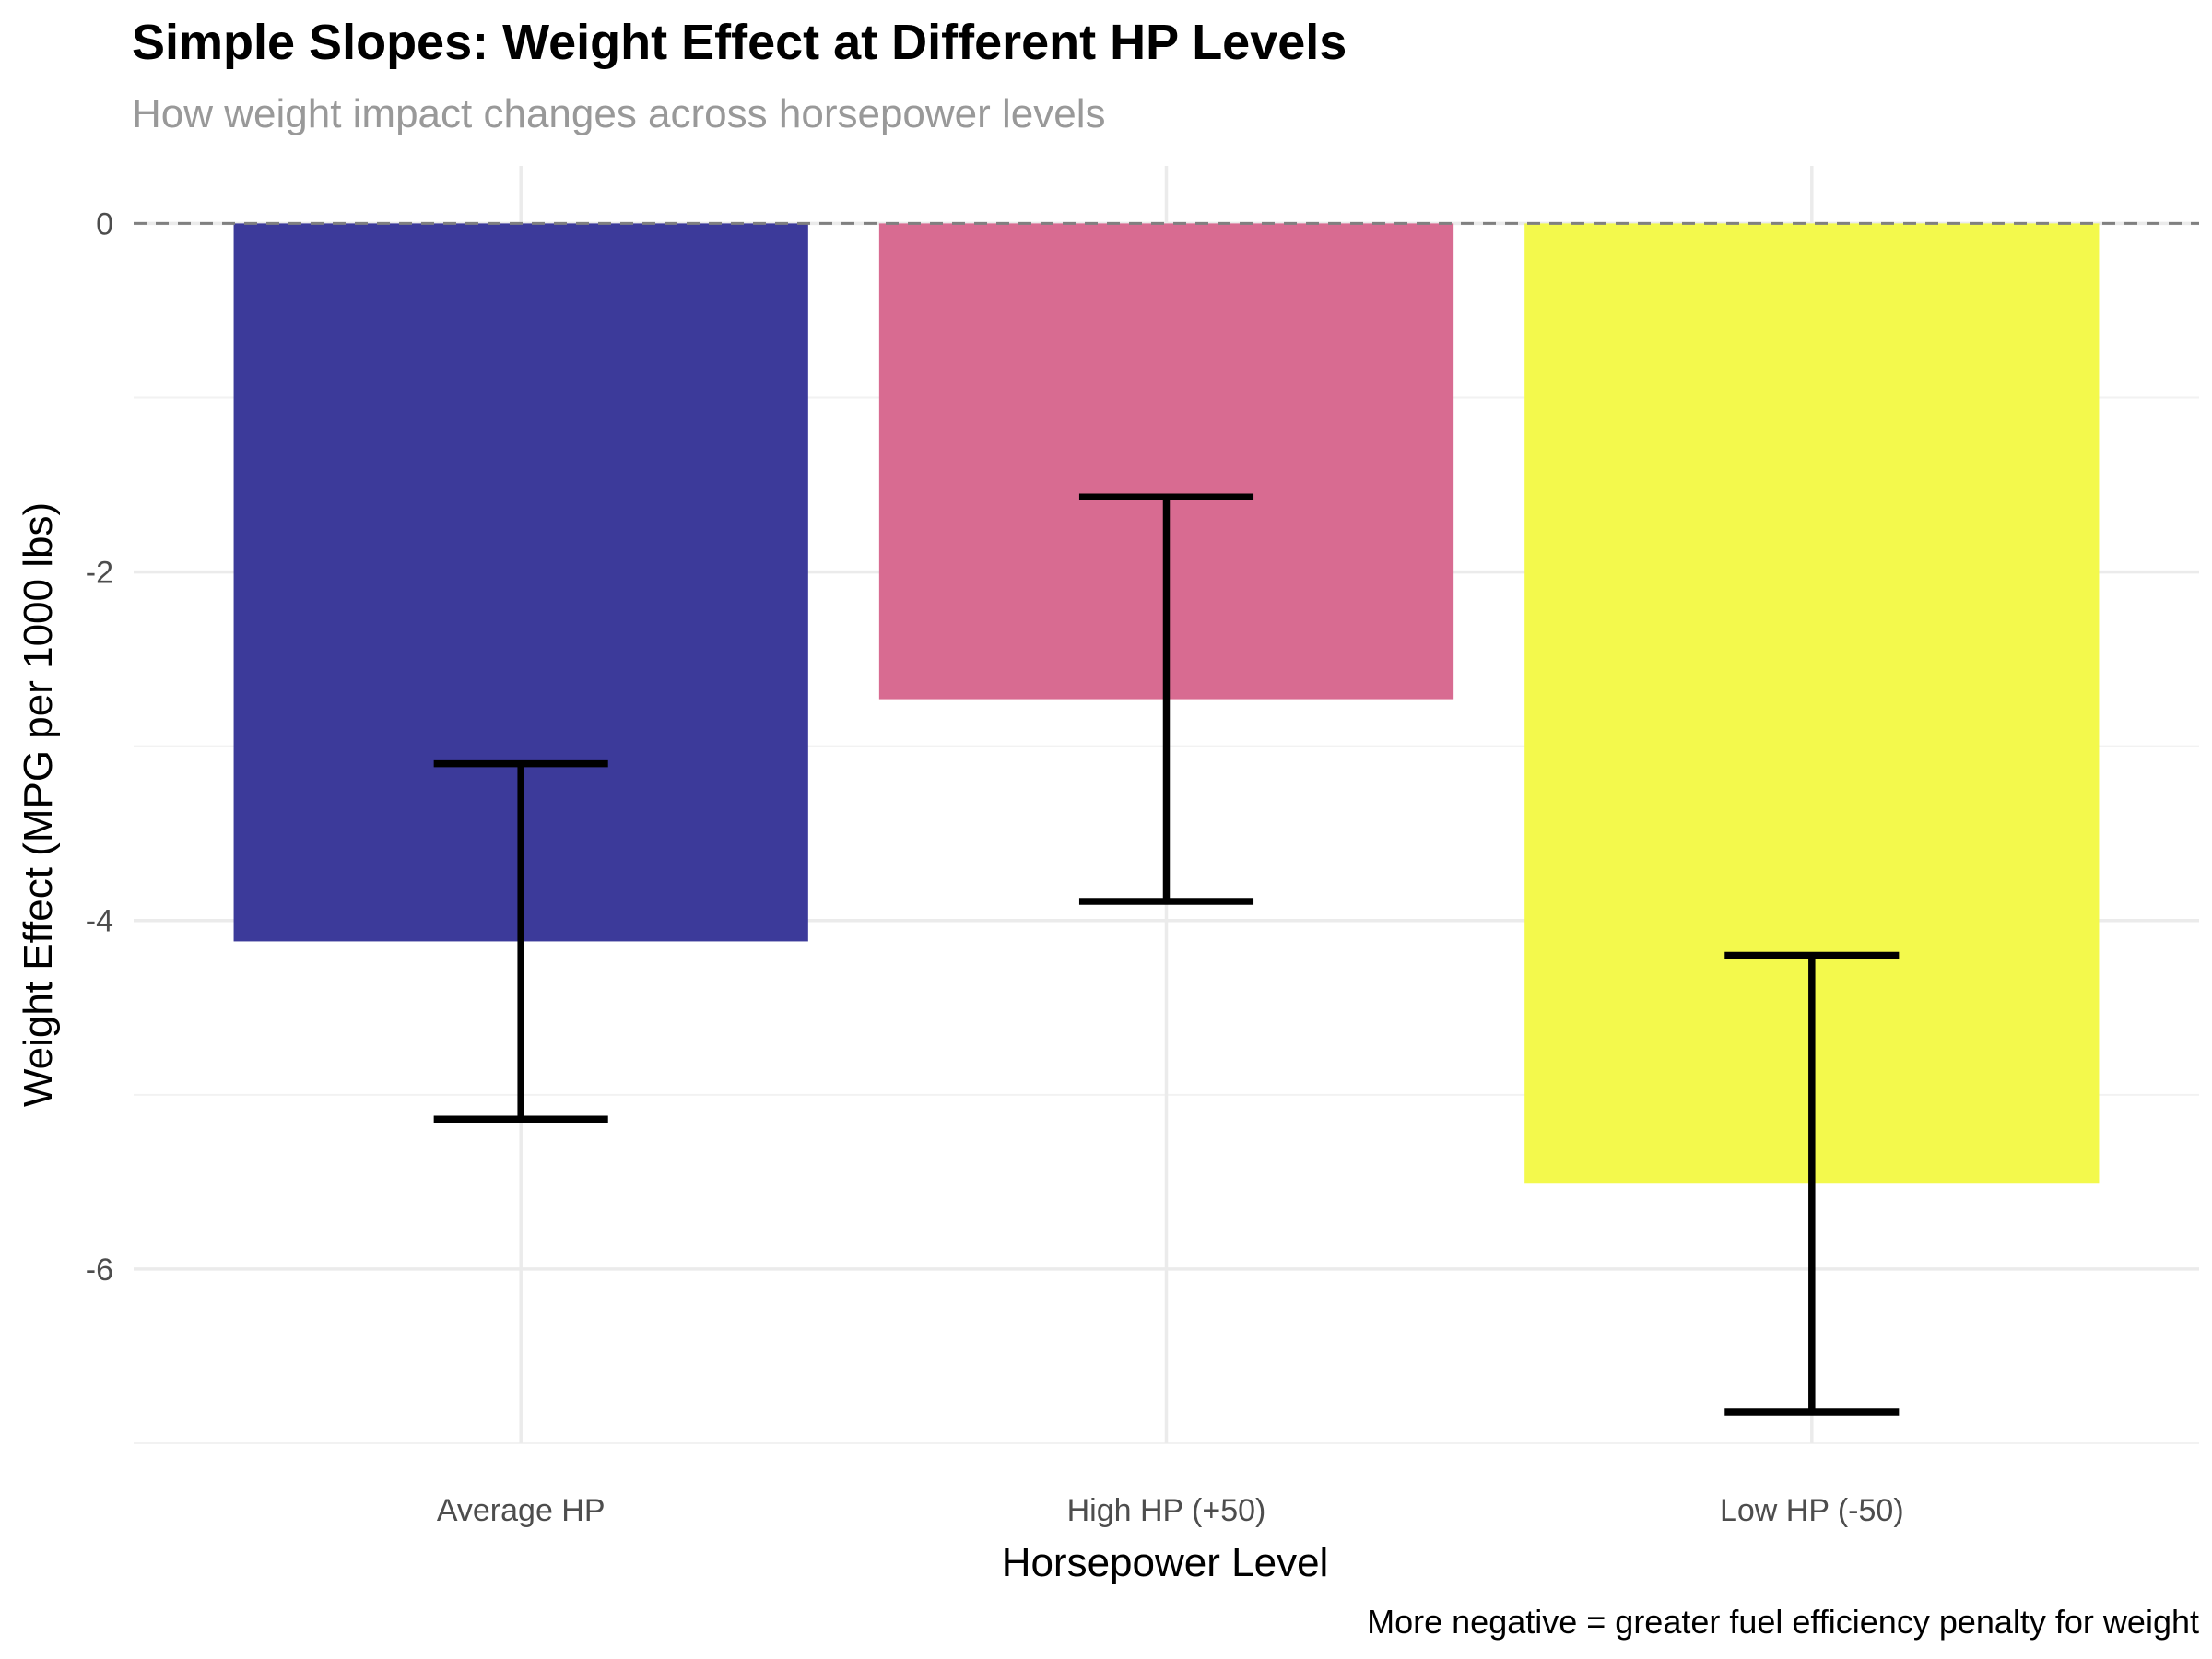 This screenshot has height=1659, width=2212. I want to click on x-tick-label: Average HP, so click(521, 1510).